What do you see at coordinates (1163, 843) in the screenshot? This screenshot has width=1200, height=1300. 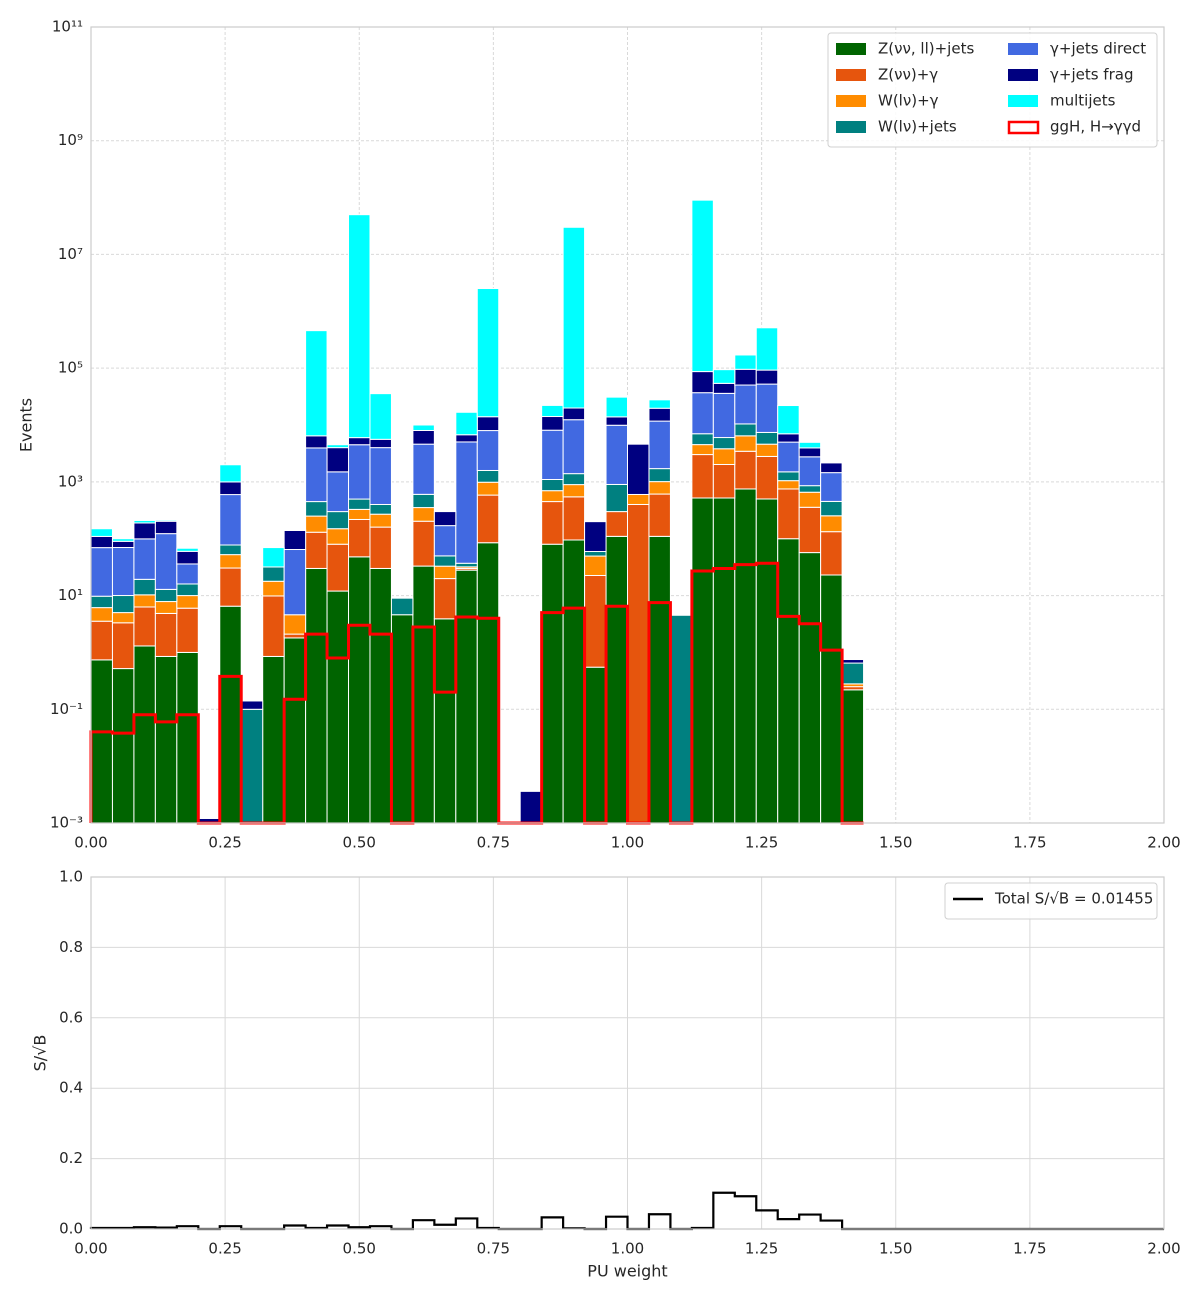 I see `x-tick-label: 2.00` at bounding box center [1163, 843].